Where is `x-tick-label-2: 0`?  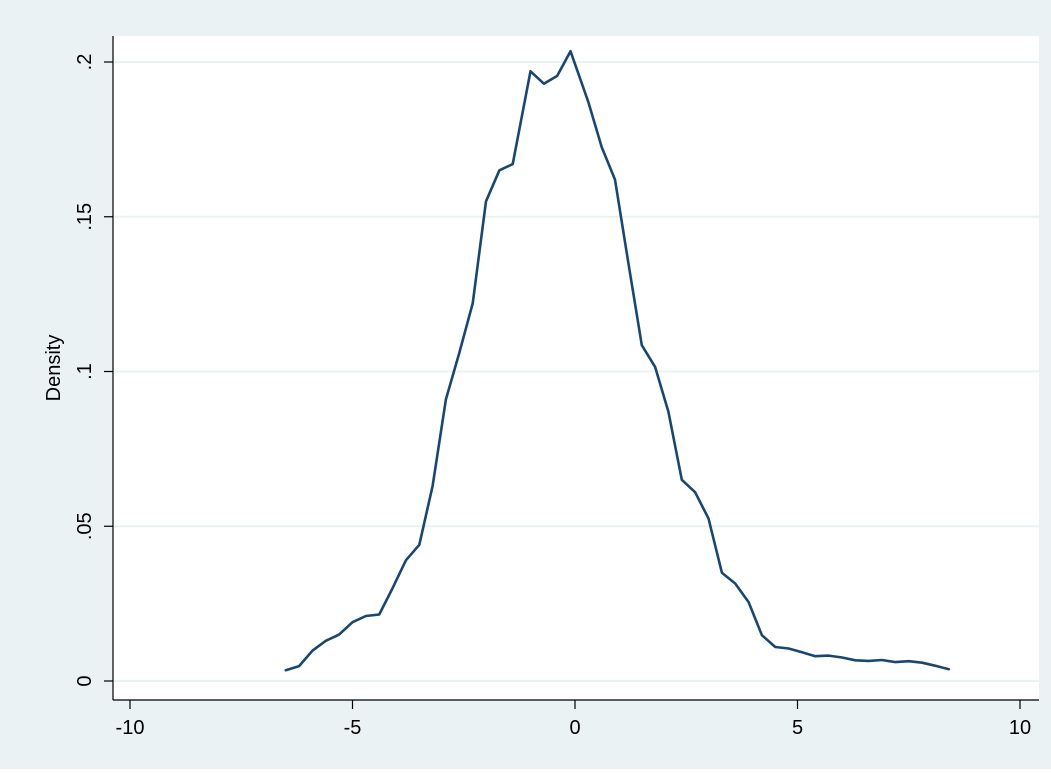 x-tick-label-2: 0 is located at coordinates (574, 728).